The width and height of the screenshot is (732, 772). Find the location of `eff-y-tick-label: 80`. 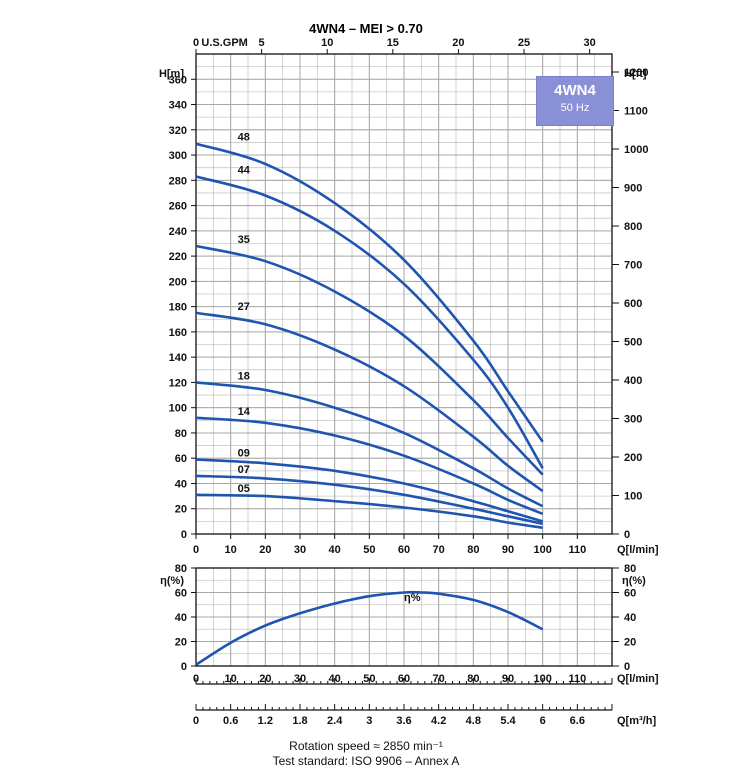

eff-y-tick-label: 80 is located at coordinates (181, 569).